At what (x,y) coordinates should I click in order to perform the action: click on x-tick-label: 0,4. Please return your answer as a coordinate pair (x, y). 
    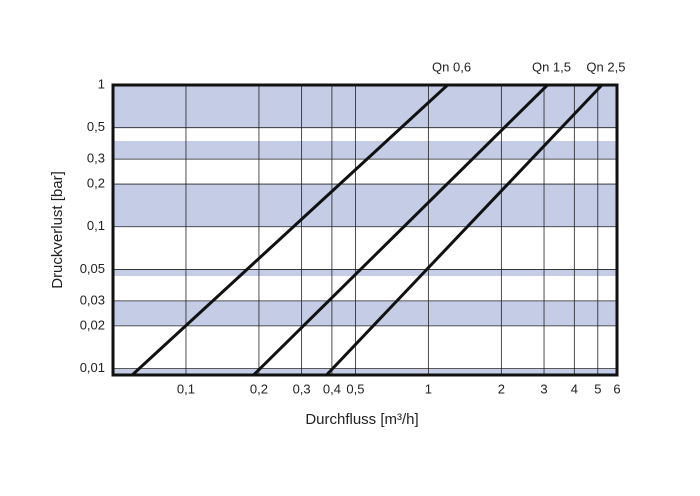
    Looking at the image, I should click on (332, 388).